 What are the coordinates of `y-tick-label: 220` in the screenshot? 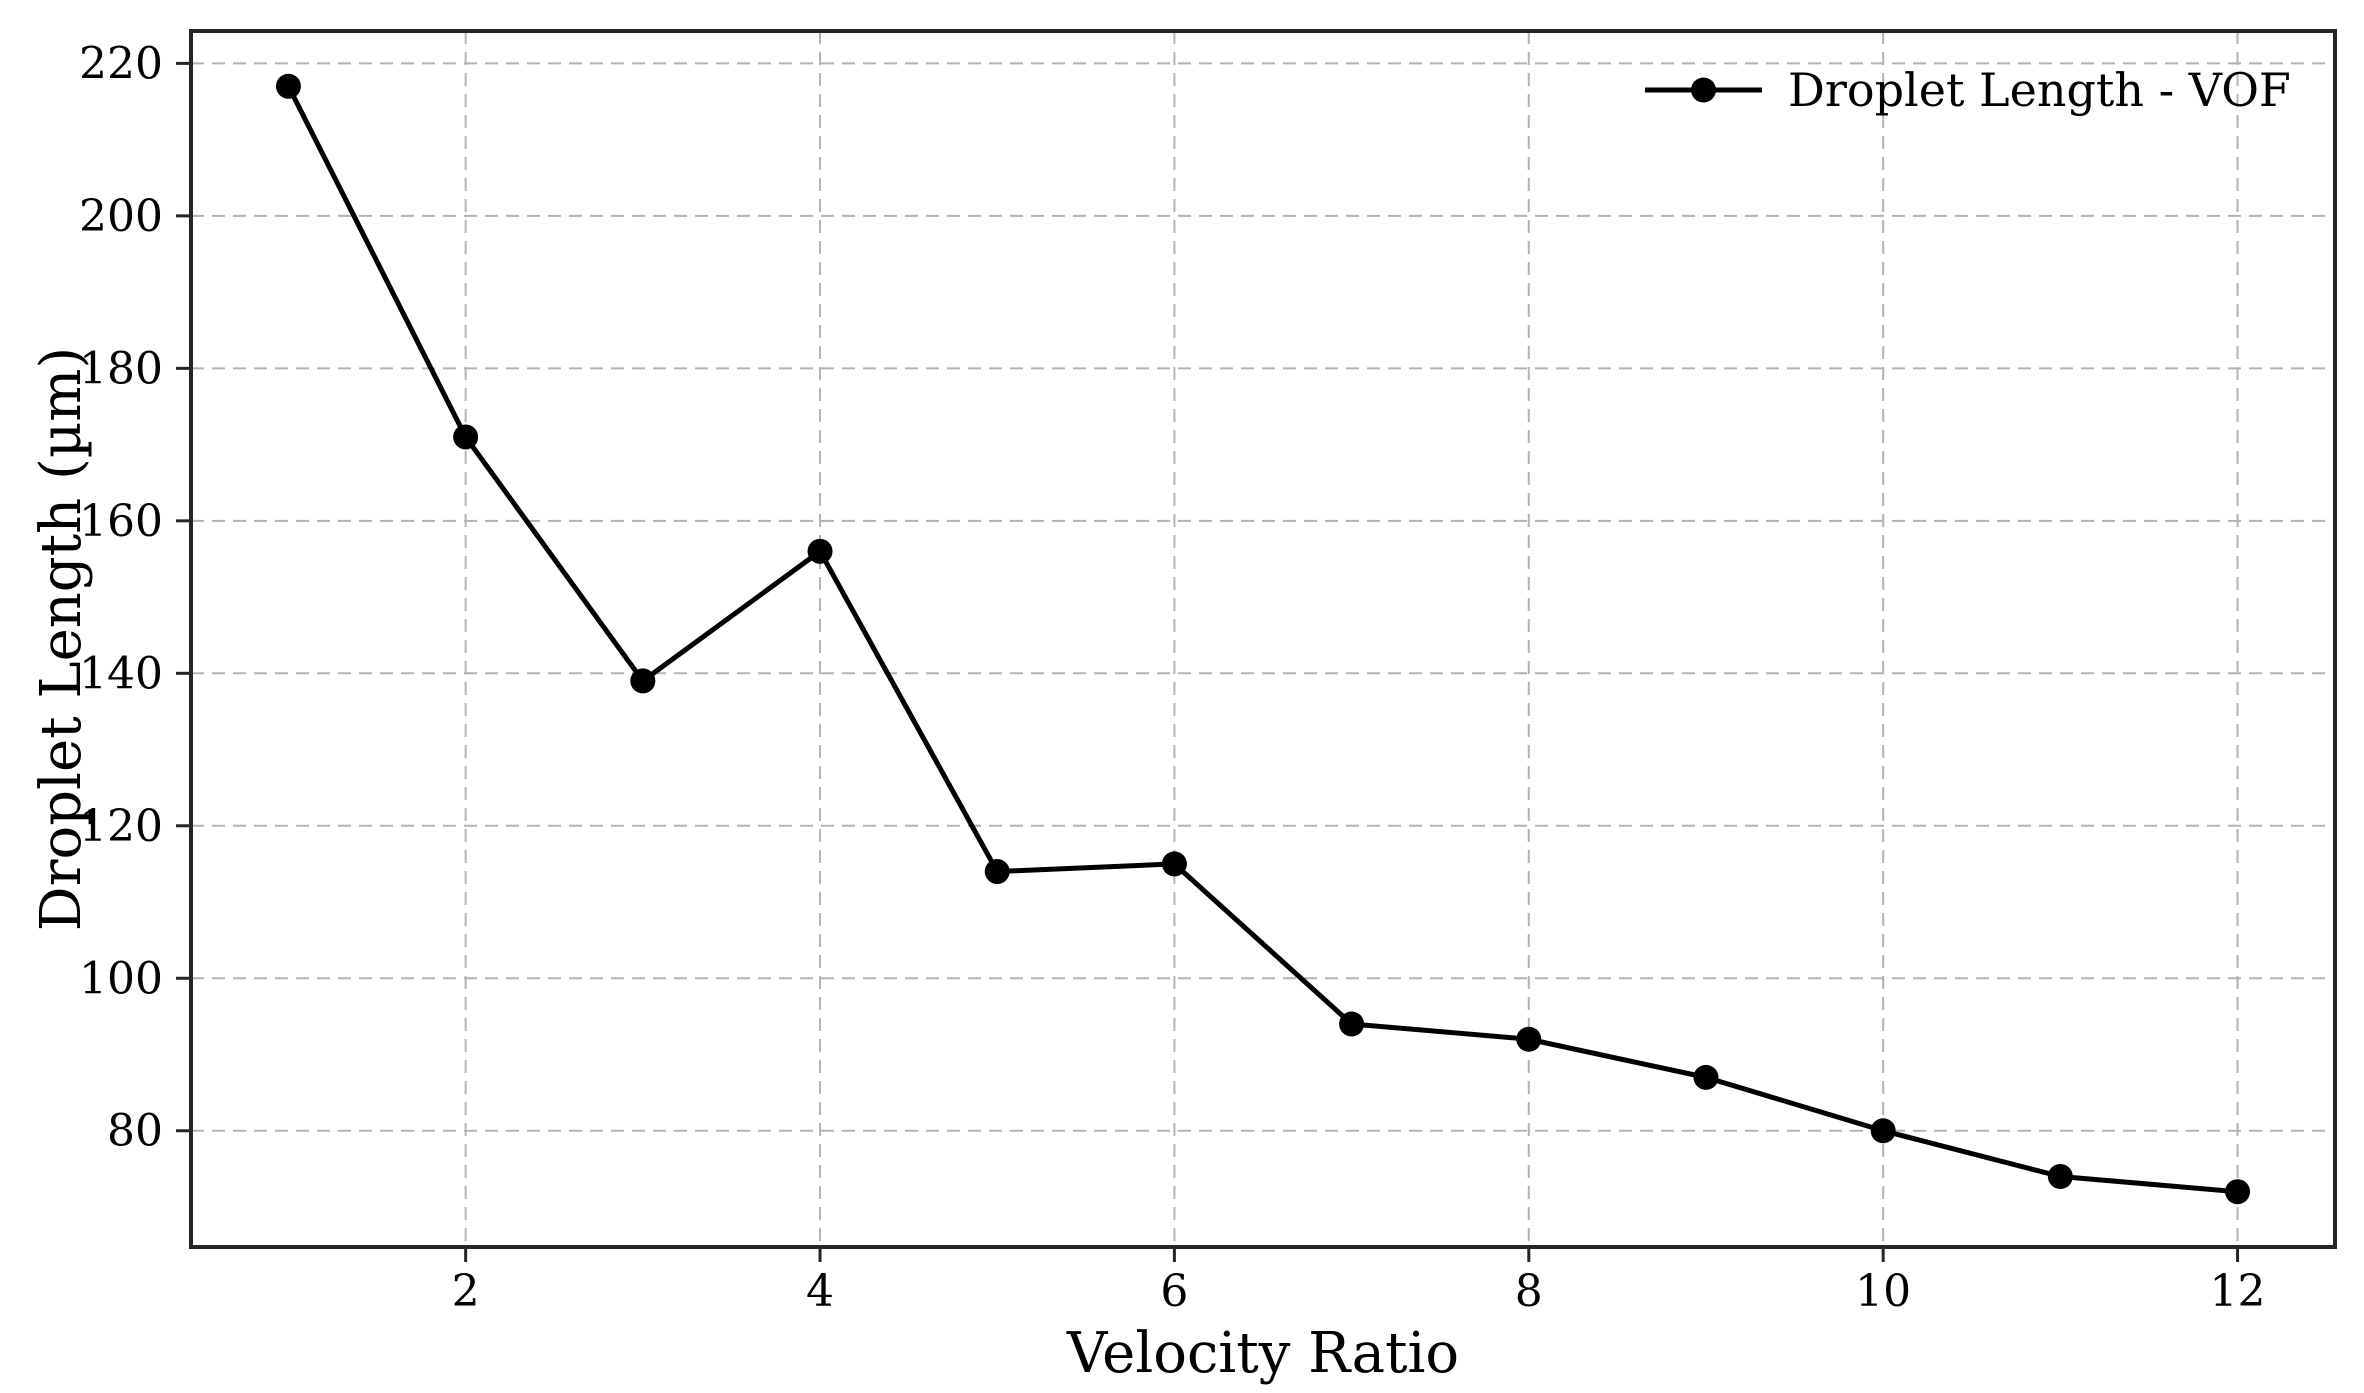 It's located at (121, 63).